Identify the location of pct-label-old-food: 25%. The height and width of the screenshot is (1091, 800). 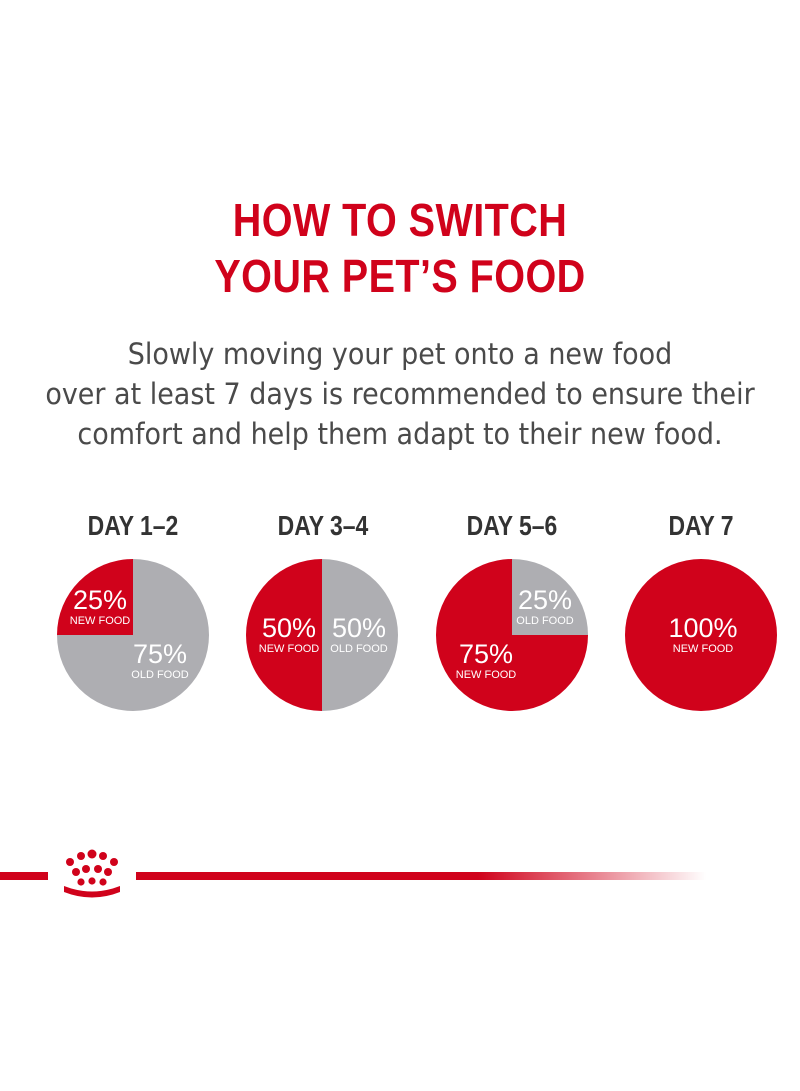
(545, 600).